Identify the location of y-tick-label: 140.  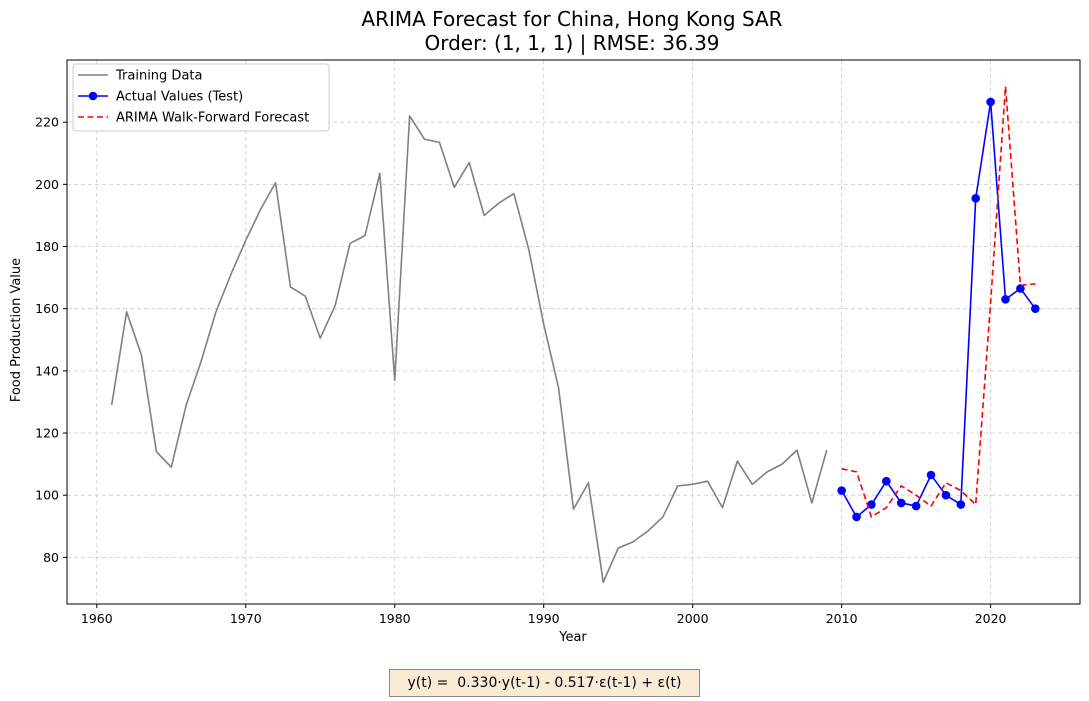
(47, 370).